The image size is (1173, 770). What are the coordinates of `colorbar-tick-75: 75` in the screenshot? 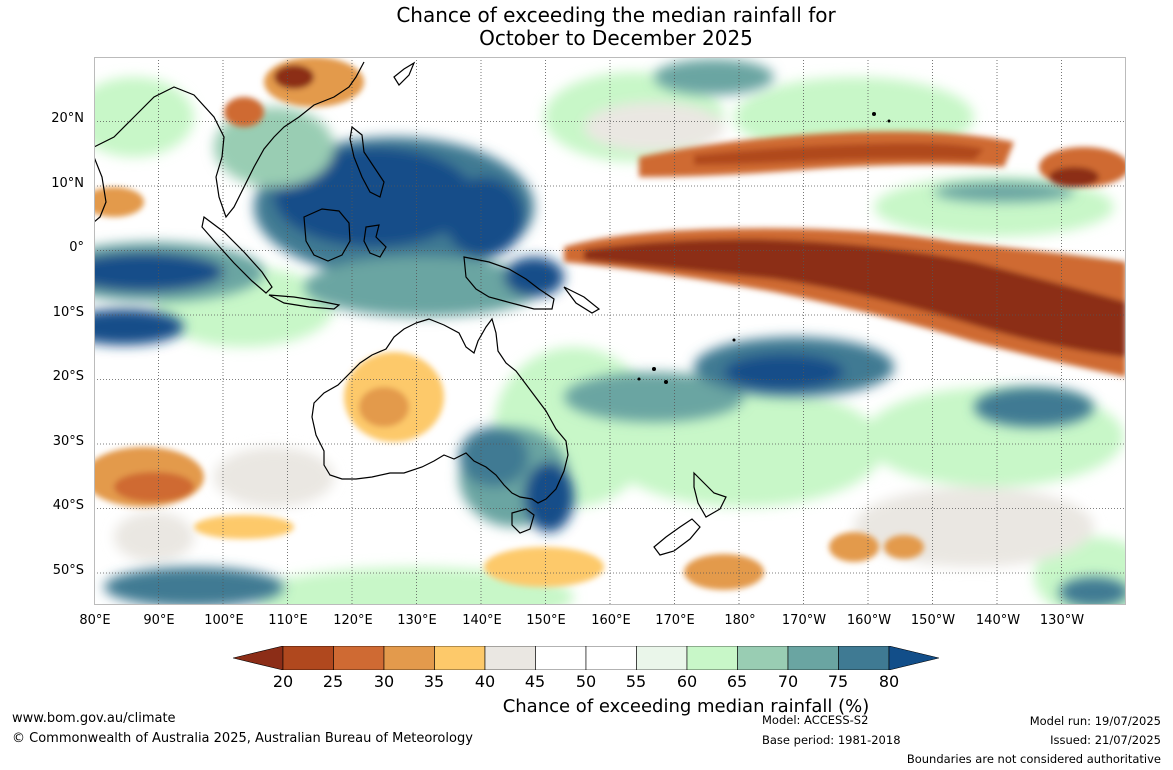 It's located at (838, 681).